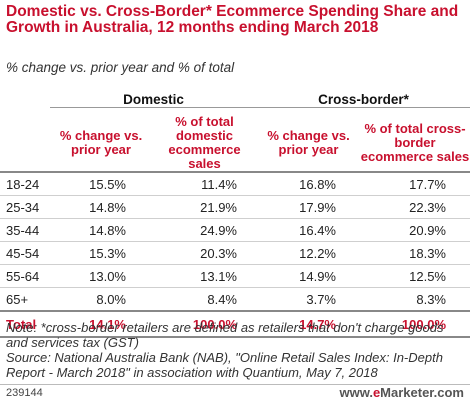 This screenshot has height=405, width=470. Describe the element at coordinates (415, 299) in the screenshot. I see `table-cell: 8.3%` at that location.